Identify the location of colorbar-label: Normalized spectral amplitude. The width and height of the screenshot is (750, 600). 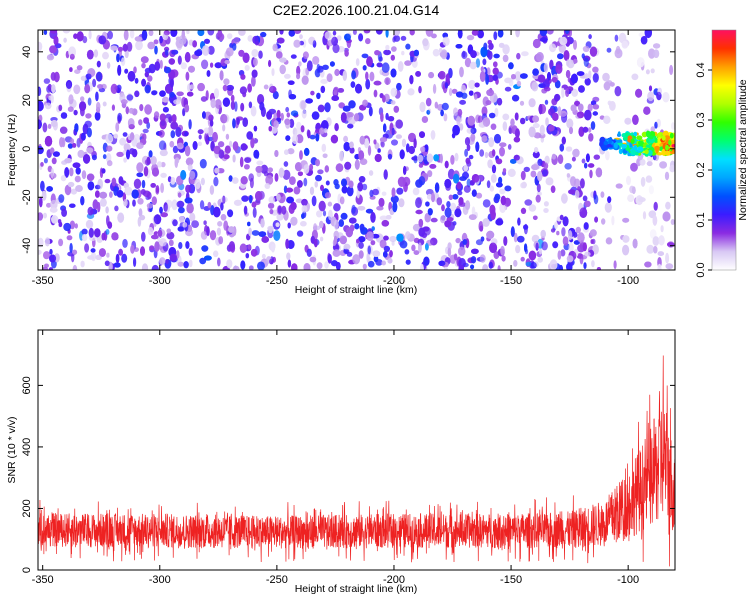
(743, 149).